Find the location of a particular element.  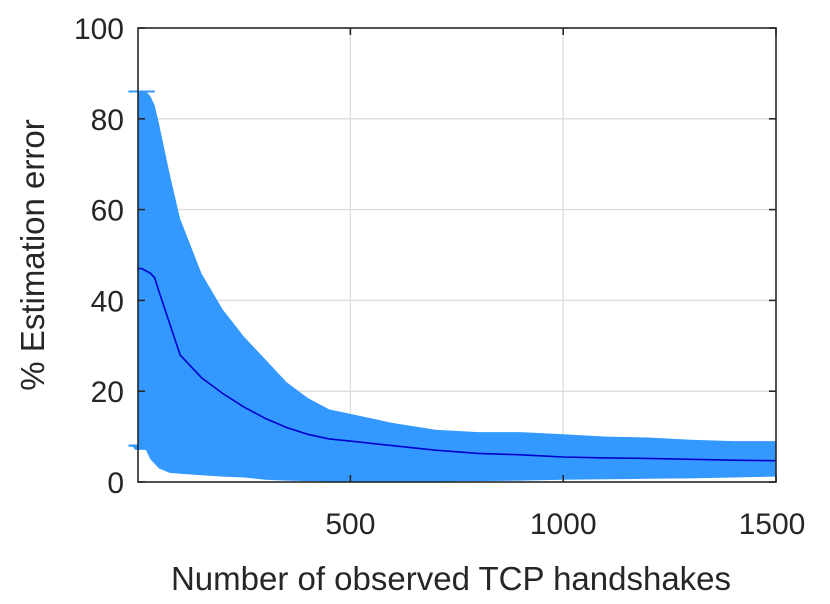

x-axis-label: Number of observed TCP handshakes is located at coordinates (451, 578).